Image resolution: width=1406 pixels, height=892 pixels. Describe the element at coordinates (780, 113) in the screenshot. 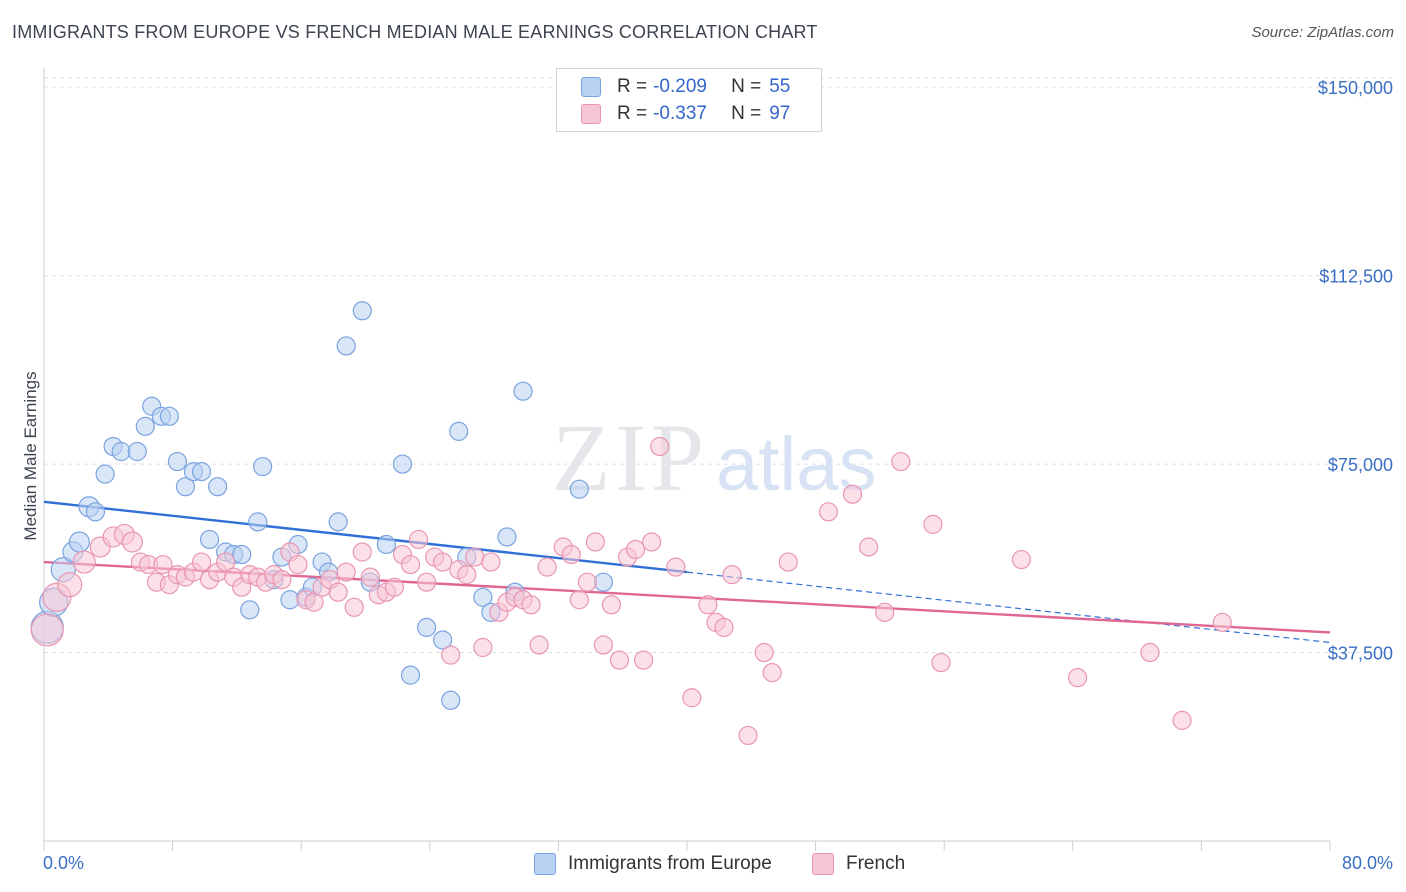

I see `legend-n-value: 97` at that location.